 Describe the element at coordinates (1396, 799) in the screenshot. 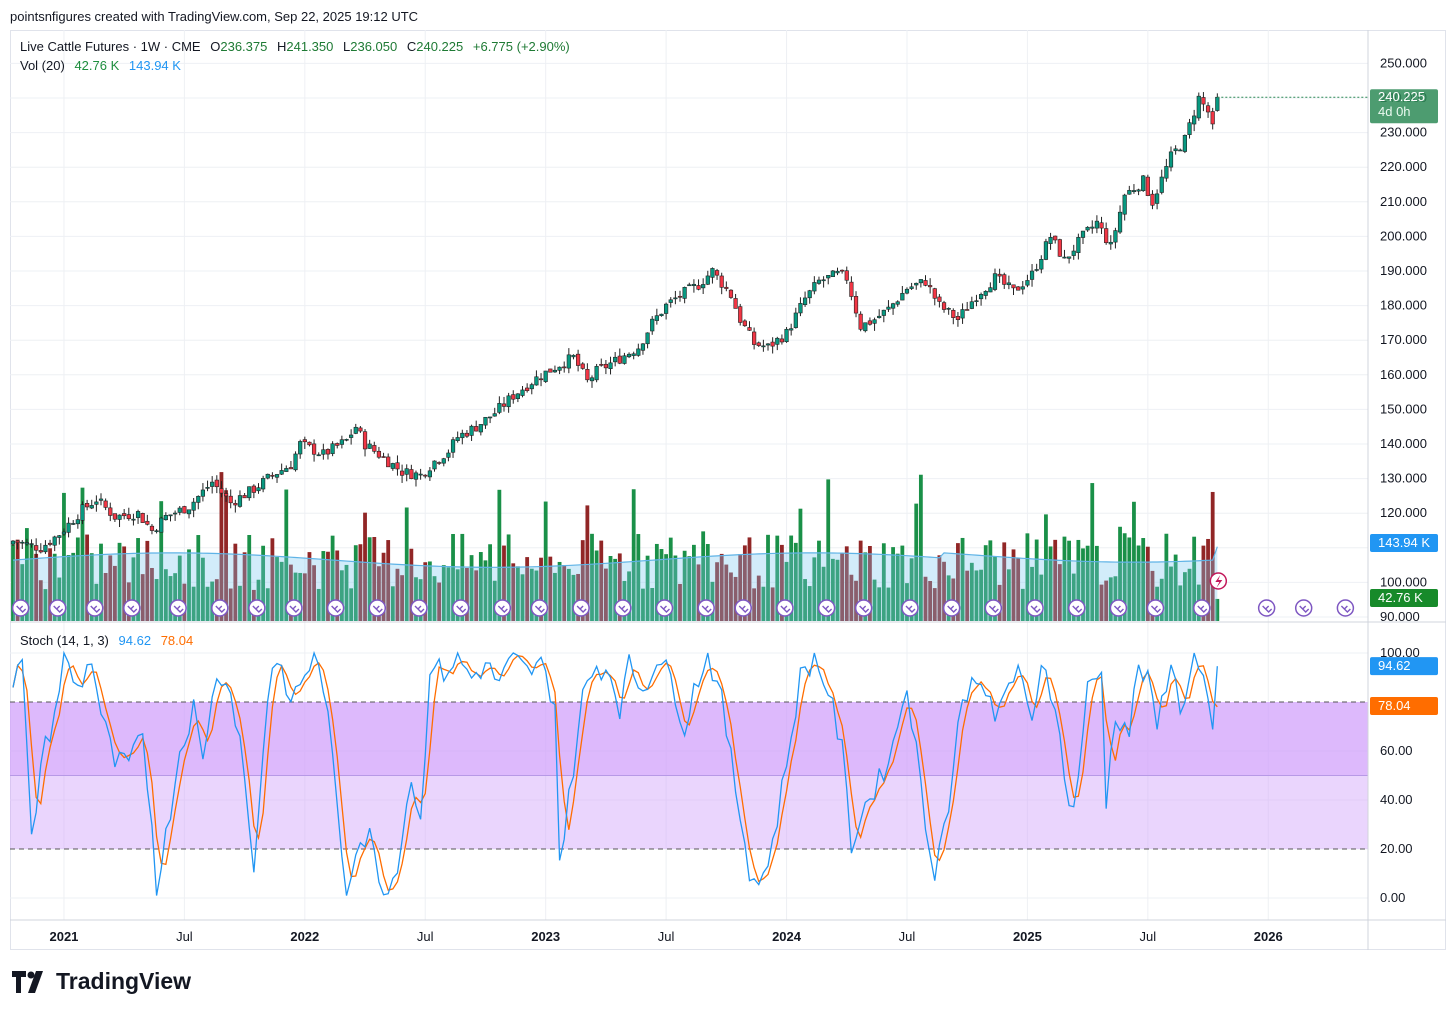

I see `stoch-tick-label: 40.00` at that location.